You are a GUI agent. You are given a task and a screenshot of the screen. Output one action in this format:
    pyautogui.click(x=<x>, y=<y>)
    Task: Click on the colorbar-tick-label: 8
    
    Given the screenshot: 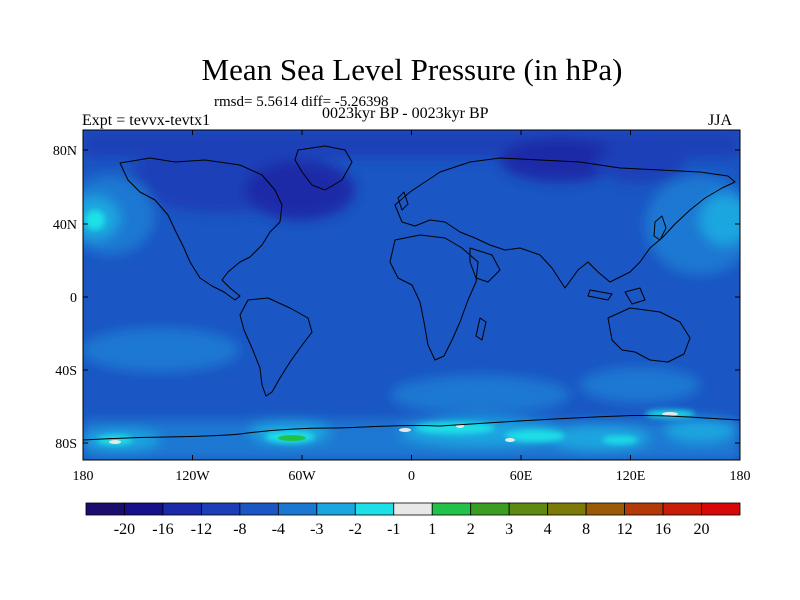 What is the action you would take?
    pyautogui.click(x=586, y=529)
    